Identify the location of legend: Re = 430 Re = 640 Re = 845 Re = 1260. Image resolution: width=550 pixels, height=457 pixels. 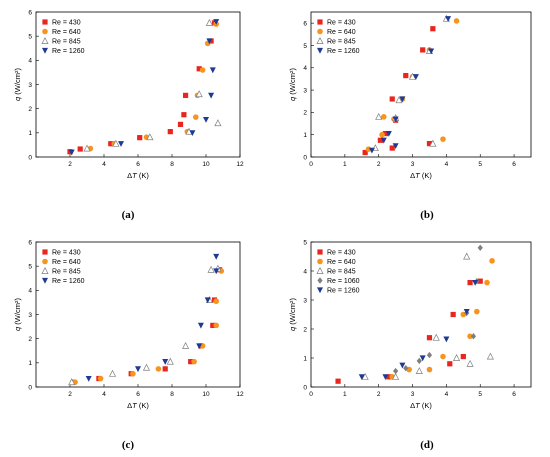
(63, 37).